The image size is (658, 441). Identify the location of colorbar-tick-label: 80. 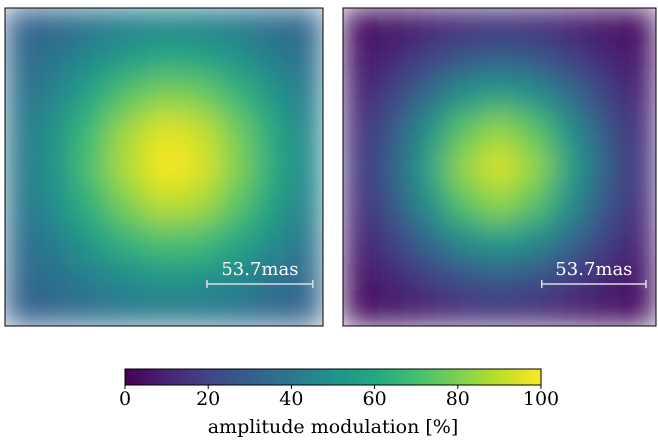
(458, 399).